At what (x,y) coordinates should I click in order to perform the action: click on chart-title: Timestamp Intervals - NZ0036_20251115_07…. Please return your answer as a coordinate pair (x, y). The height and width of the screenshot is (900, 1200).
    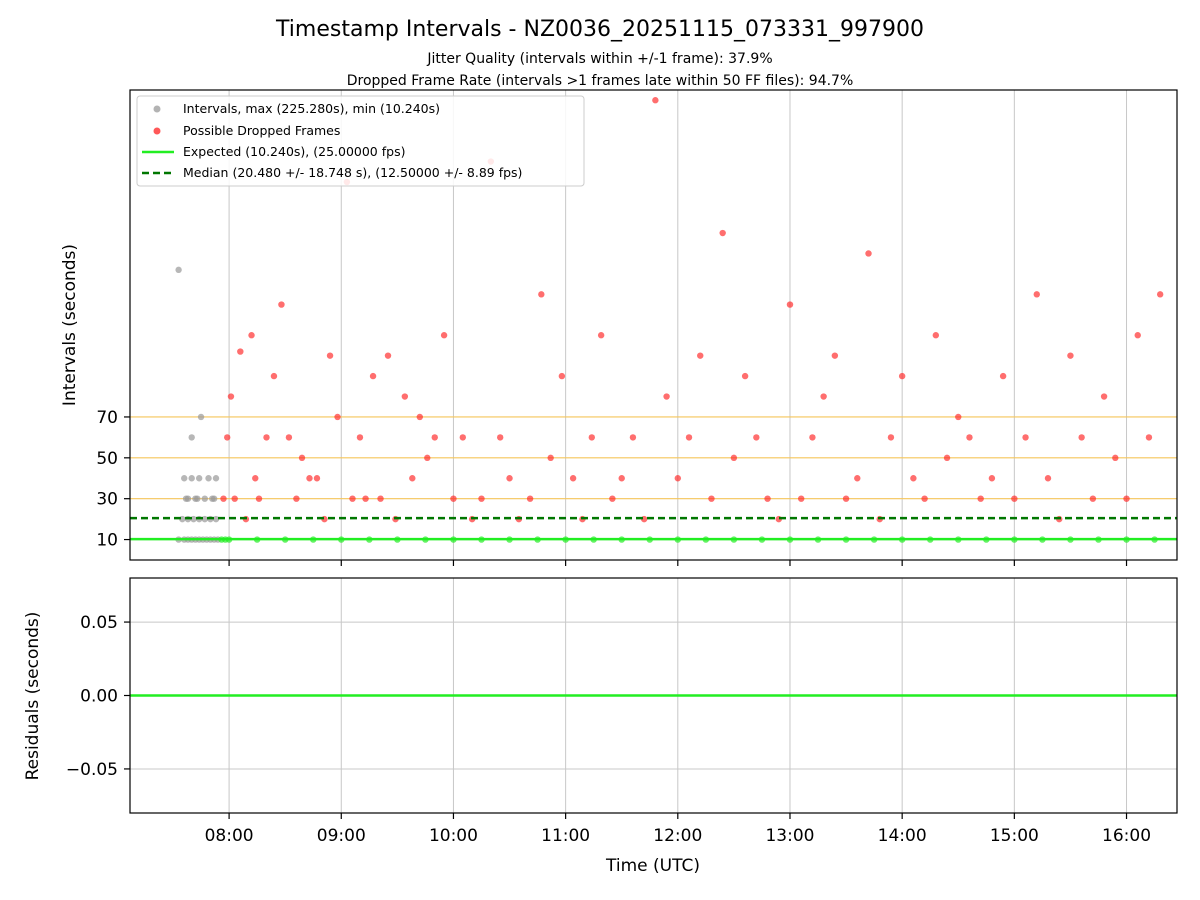
    Looking at the image, I should click on (599, 29).